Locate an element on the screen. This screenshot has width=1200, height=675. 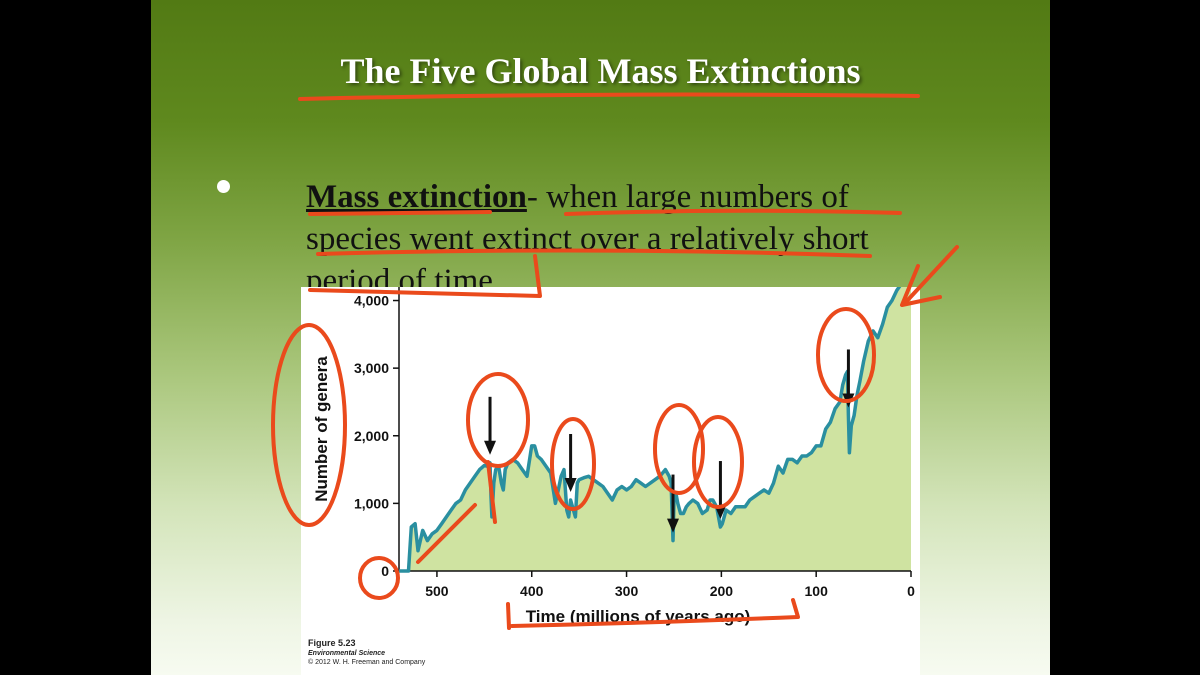
x-tick-label: 0 is located at coordinates (911, 591).